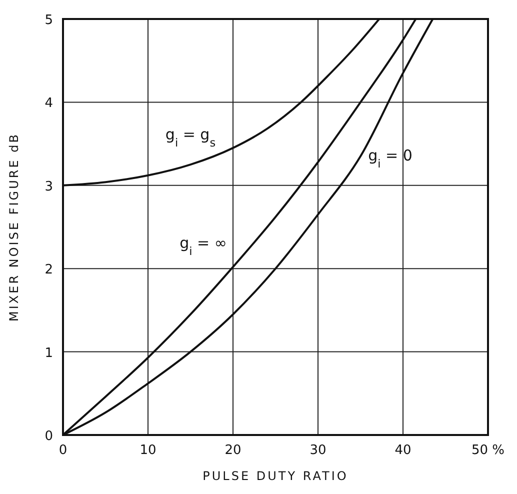 The width and height of the screenshot is (517, 494). Describe the element at coordinates (403, 450) in the screenshot. I see `x-tick-label: 40` at that location.